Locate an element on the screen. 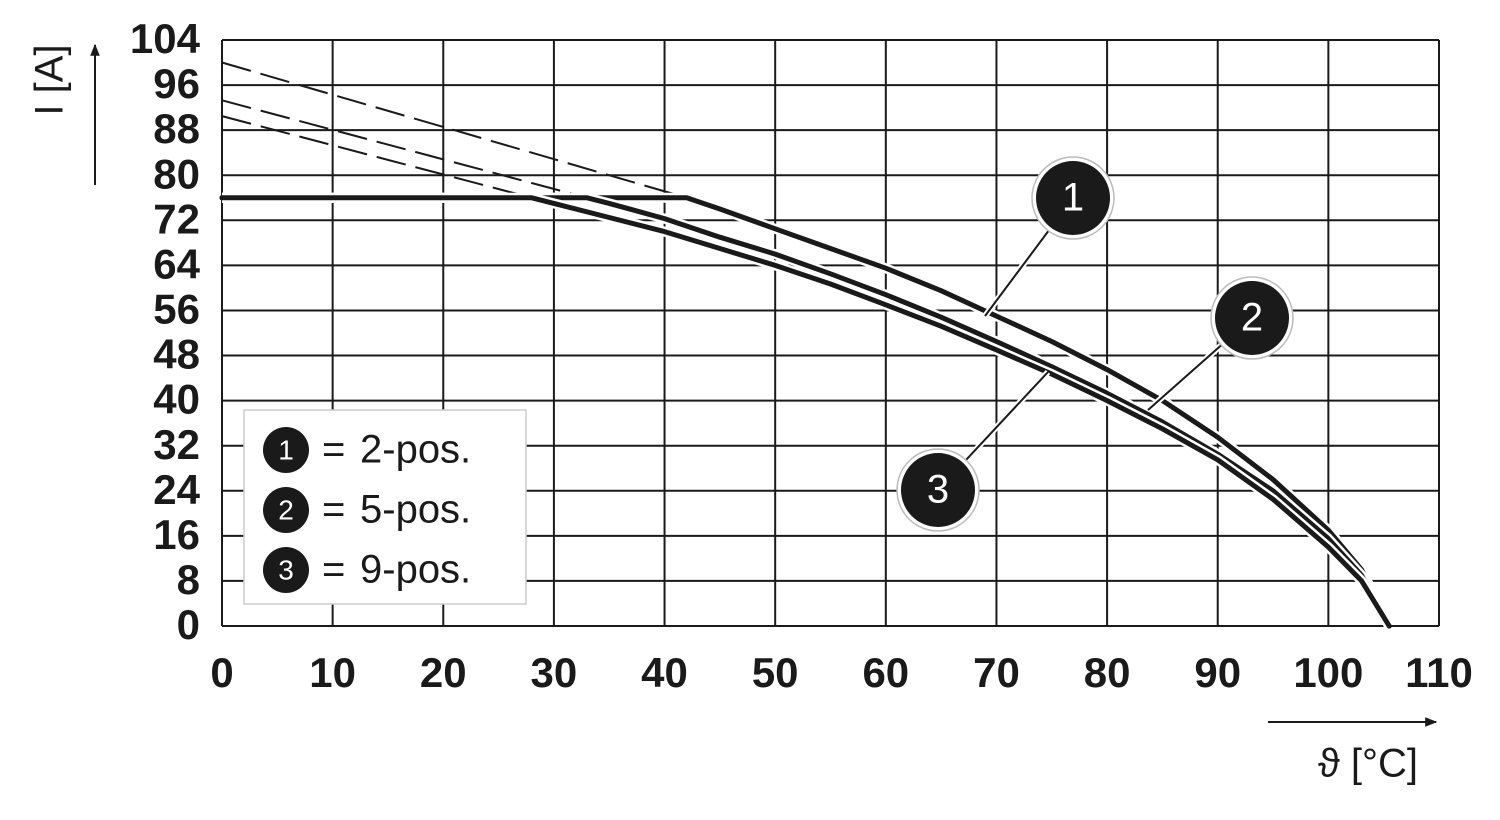 This screenshot has height=820, width=1500. callout-number: 1 is located at coordinates (1073, 198).